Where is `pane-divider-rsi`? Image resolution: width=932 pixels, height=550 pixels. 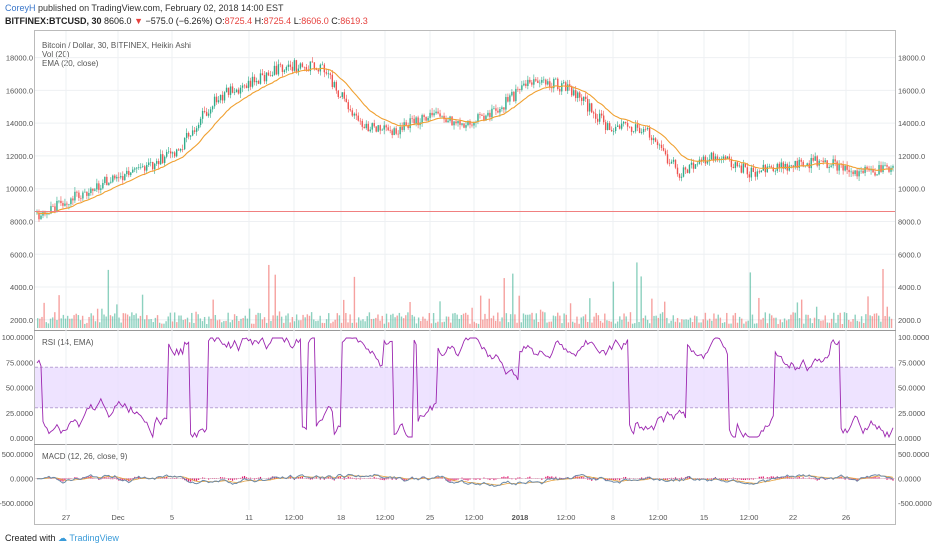
pane-divider-rsi is located at coordinates (465, 330).